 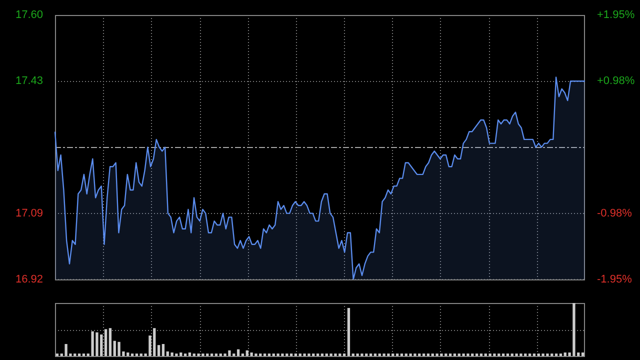 What do you see at coordinates (29, 213) in the screenshot?
I see `y-tick-label: 17.09` at bounding box center [29, 213].